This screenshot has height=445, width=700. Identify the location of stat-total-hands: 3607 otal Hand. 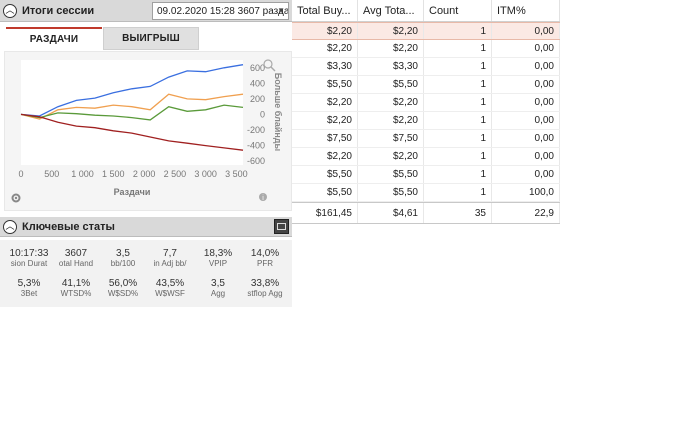
(76, 258).